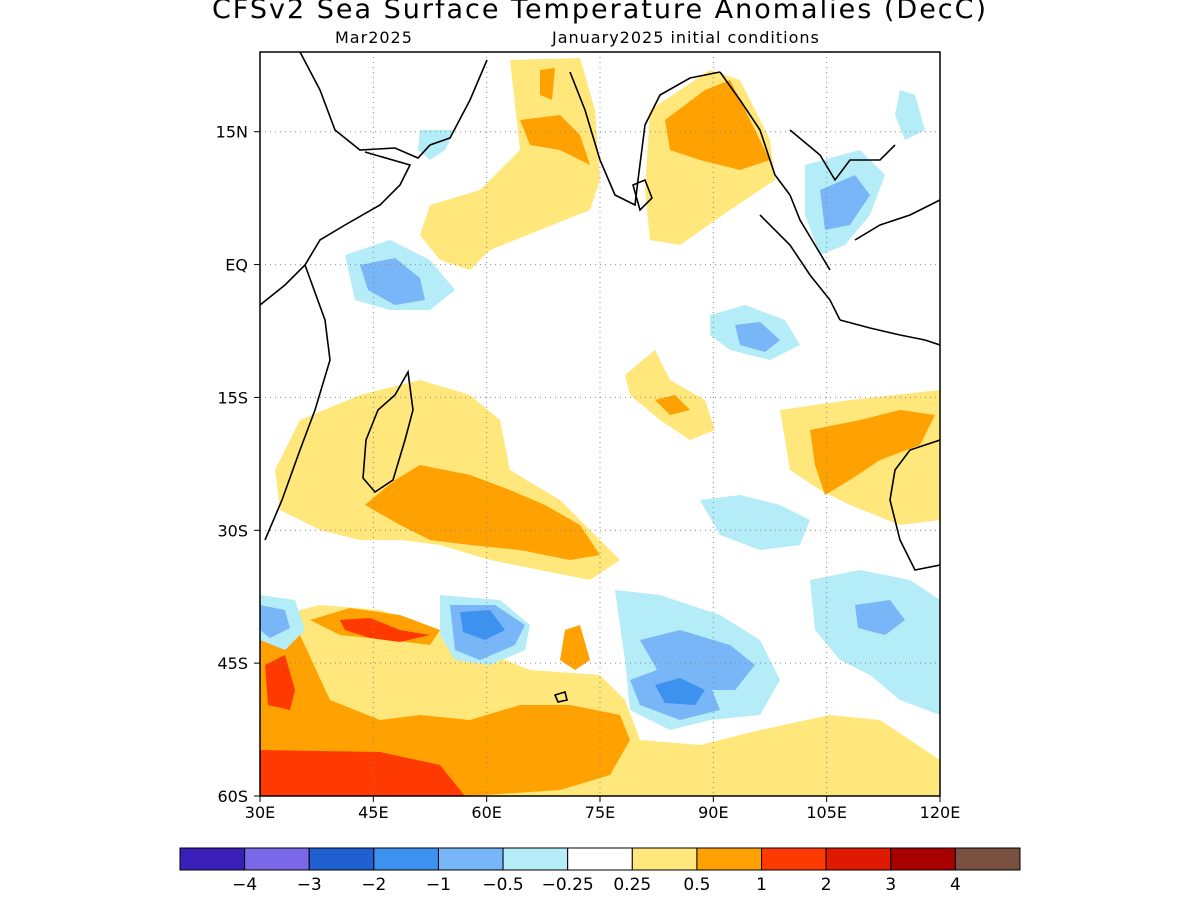  I want to click on colorbar-label: −0.25, so click(568, 885).